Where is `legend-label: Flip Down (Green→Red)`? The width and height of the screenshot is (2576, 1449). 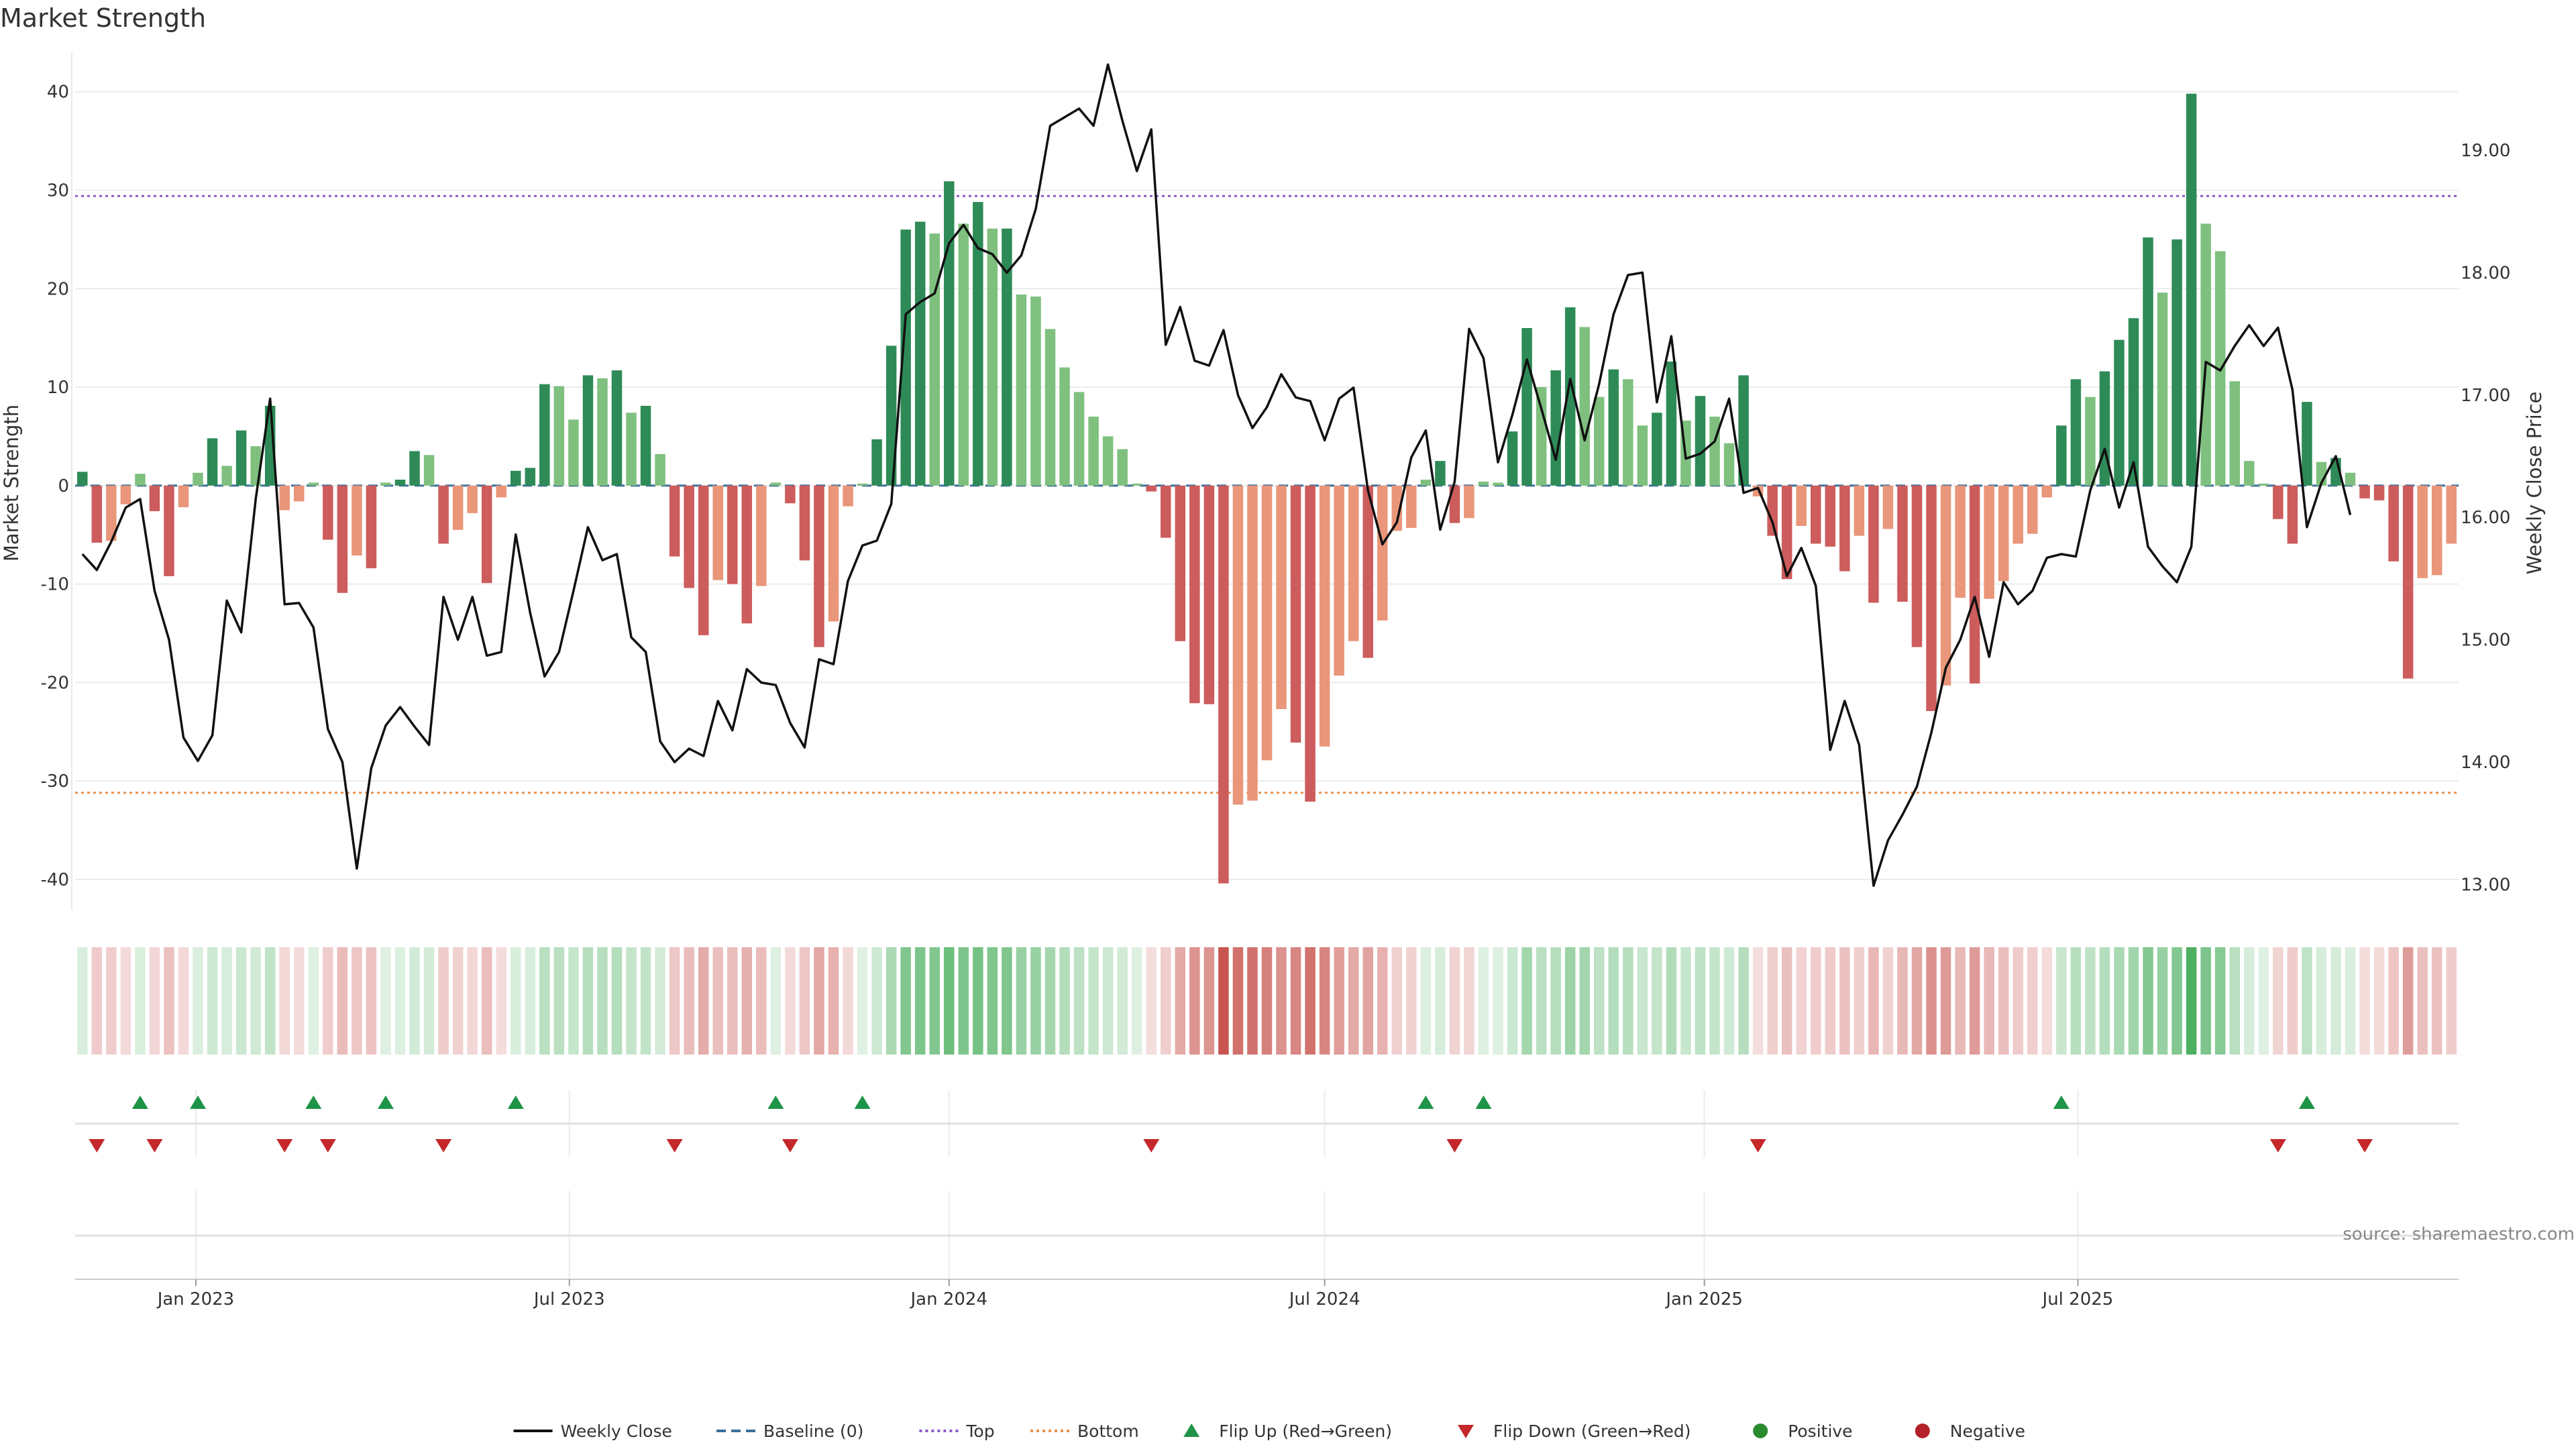
legend-label: Flip Down (Green→Red) is located at coordinates (1592, 1431).